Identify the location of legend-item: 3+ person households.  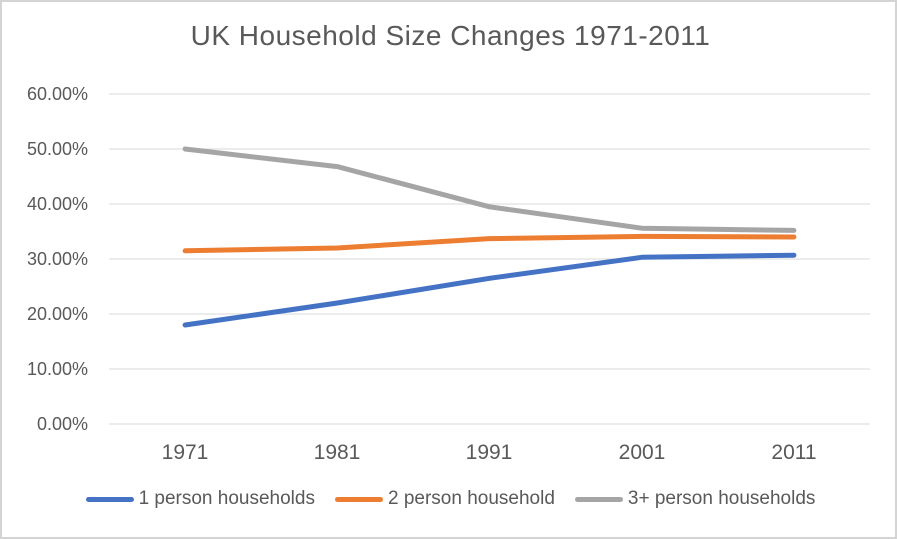
(695, 499).